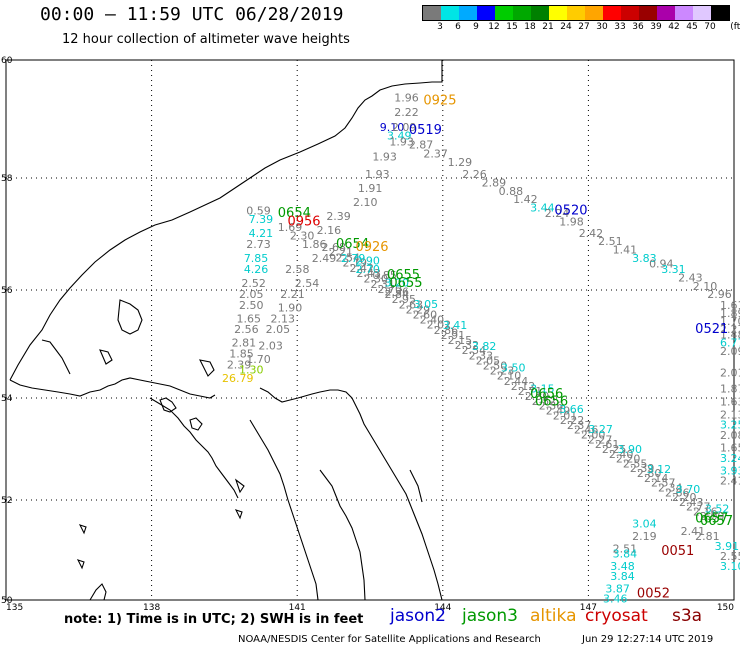  What do you see at coordinates (404, 127) in the screenshot?
I see `wave-height-value: 2.09` at bounding box center [404, 127].